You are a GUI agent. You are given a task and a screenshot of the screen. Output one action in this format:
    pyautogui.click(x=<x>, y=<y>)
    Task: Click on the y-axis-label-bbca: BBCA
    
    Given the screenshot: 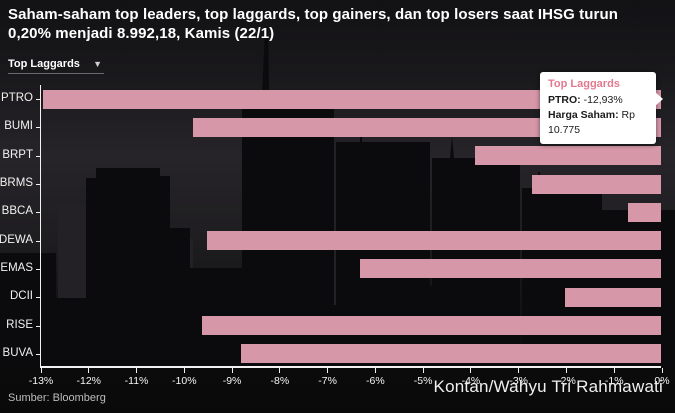 What is the action you would take?
    pyautogui.click(x=17, y=211)
    